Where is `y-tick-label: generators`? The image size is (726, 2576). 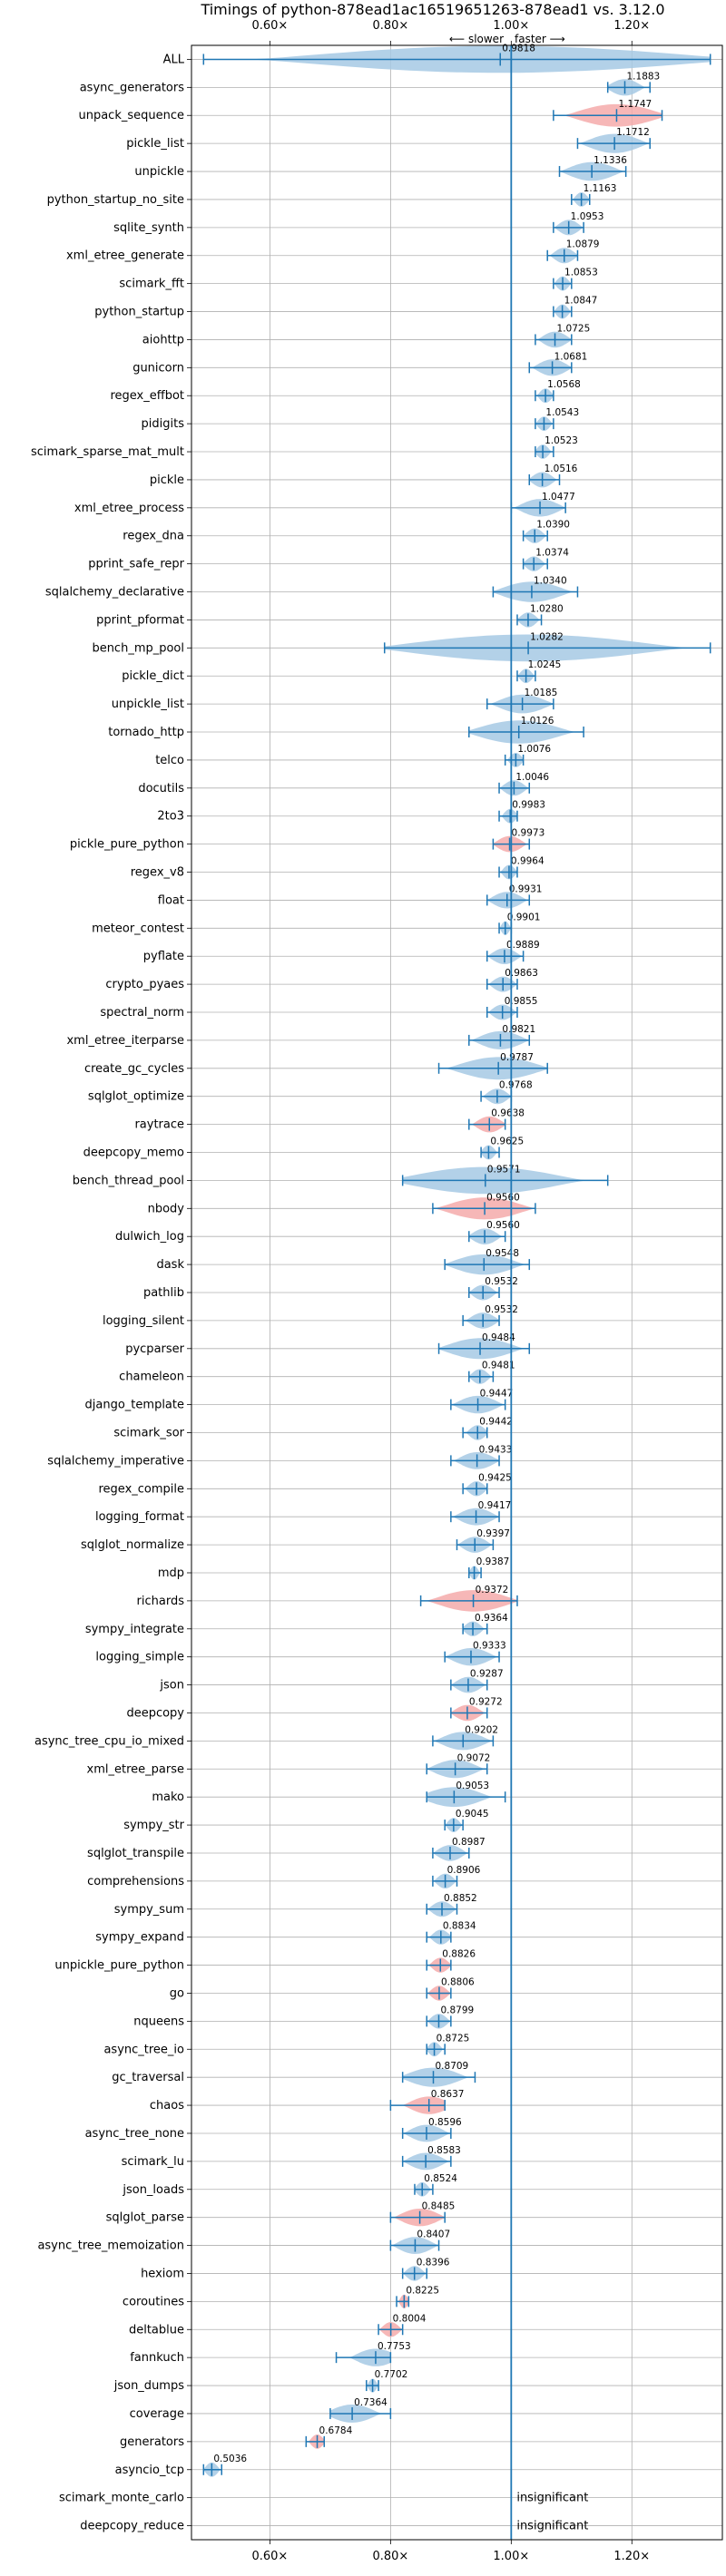
y-tick-label: generators is located at coordinates (152, 2442).